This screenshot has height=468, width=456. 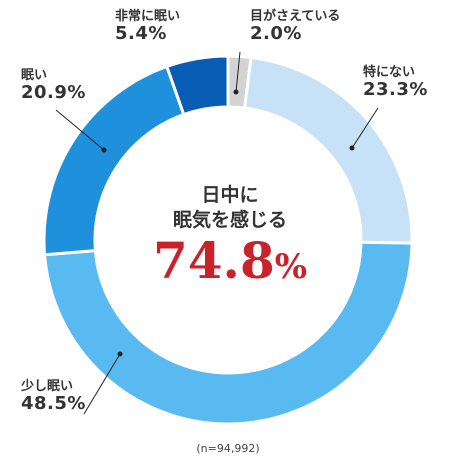 I want to click on leader-none-dot, so click(x=352, y=148).